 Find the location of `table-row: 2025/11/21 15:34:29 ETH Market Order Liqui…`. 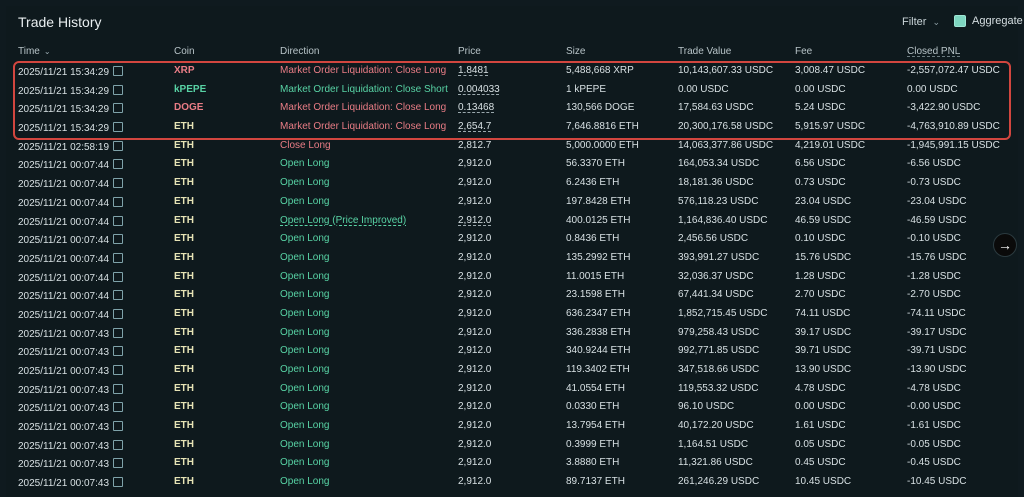

table-row: 2025/11/21 15:34:29 ETH Market Order Liqui… is located at coordinates (518, 127).